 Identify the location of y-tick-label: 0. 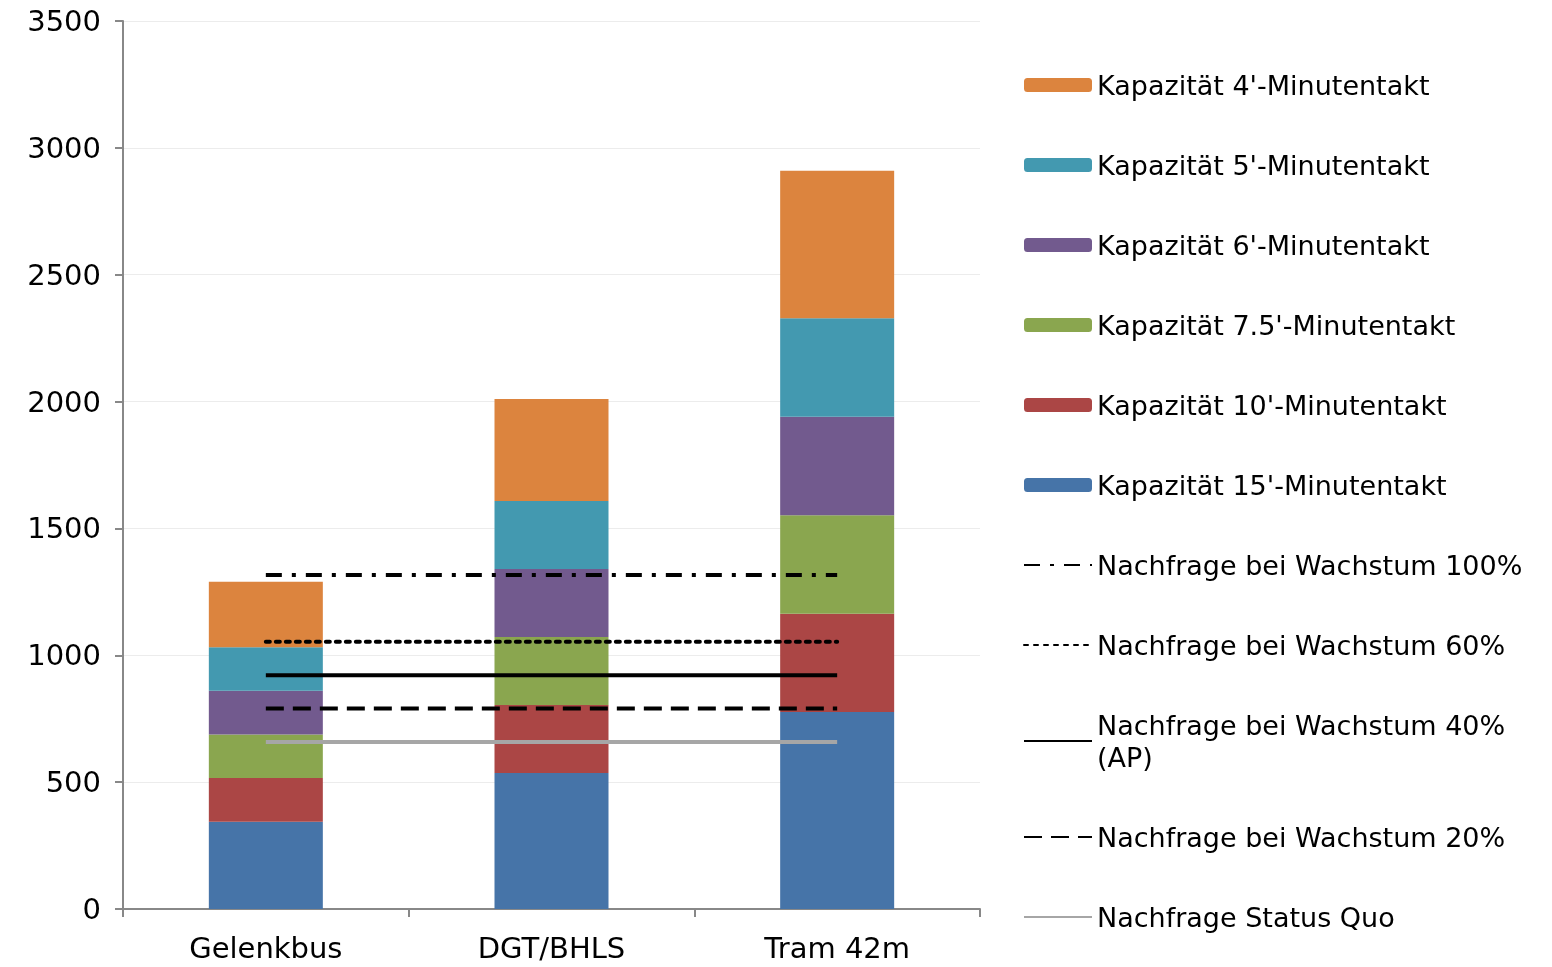
(91, 909).